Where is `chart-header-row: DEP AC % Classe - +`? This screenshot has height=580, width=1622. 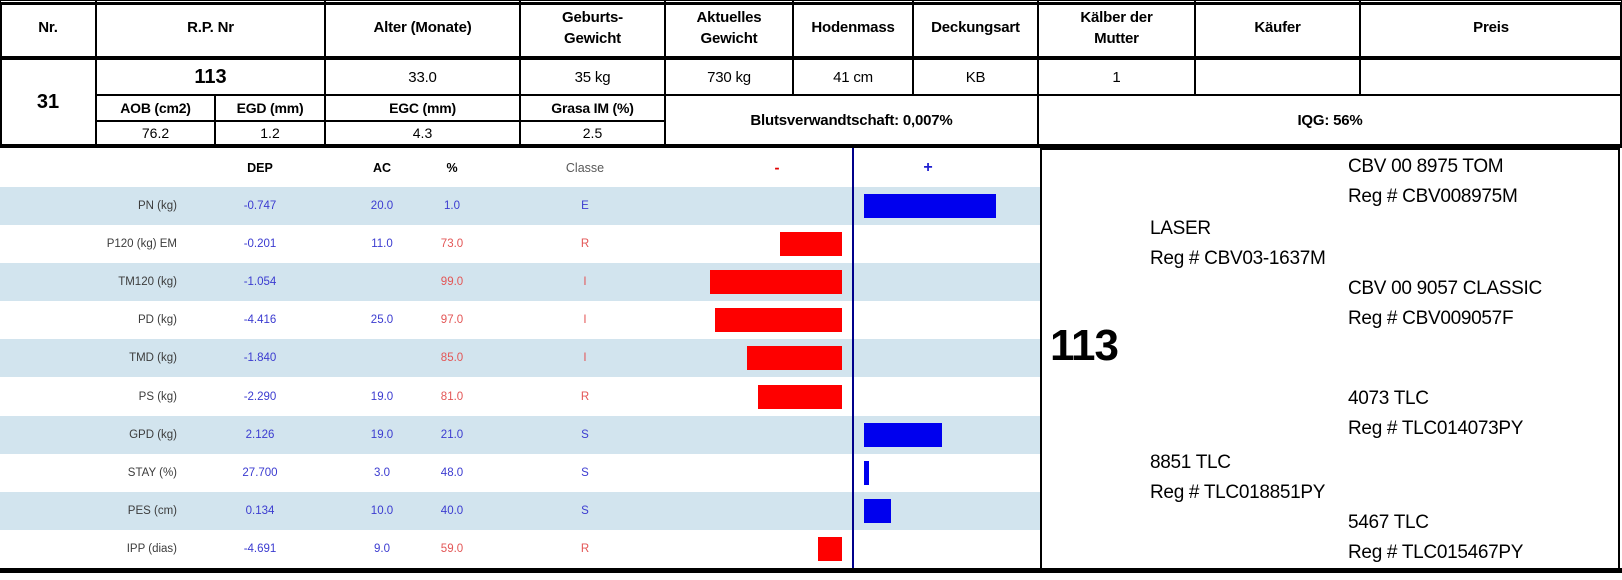 chart-header-row: DEP AC % Classe - + is located at coordinates (520, 167).